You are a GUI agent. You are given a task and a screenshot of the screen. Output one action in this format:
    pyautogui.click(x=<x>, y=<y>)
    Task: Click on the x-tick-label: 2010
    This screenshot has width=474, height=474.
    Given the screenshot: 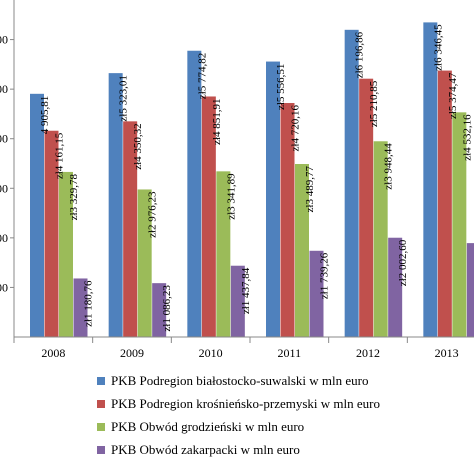 What is the action you would take?
    pyautogui.click(x=211, y=353)
    